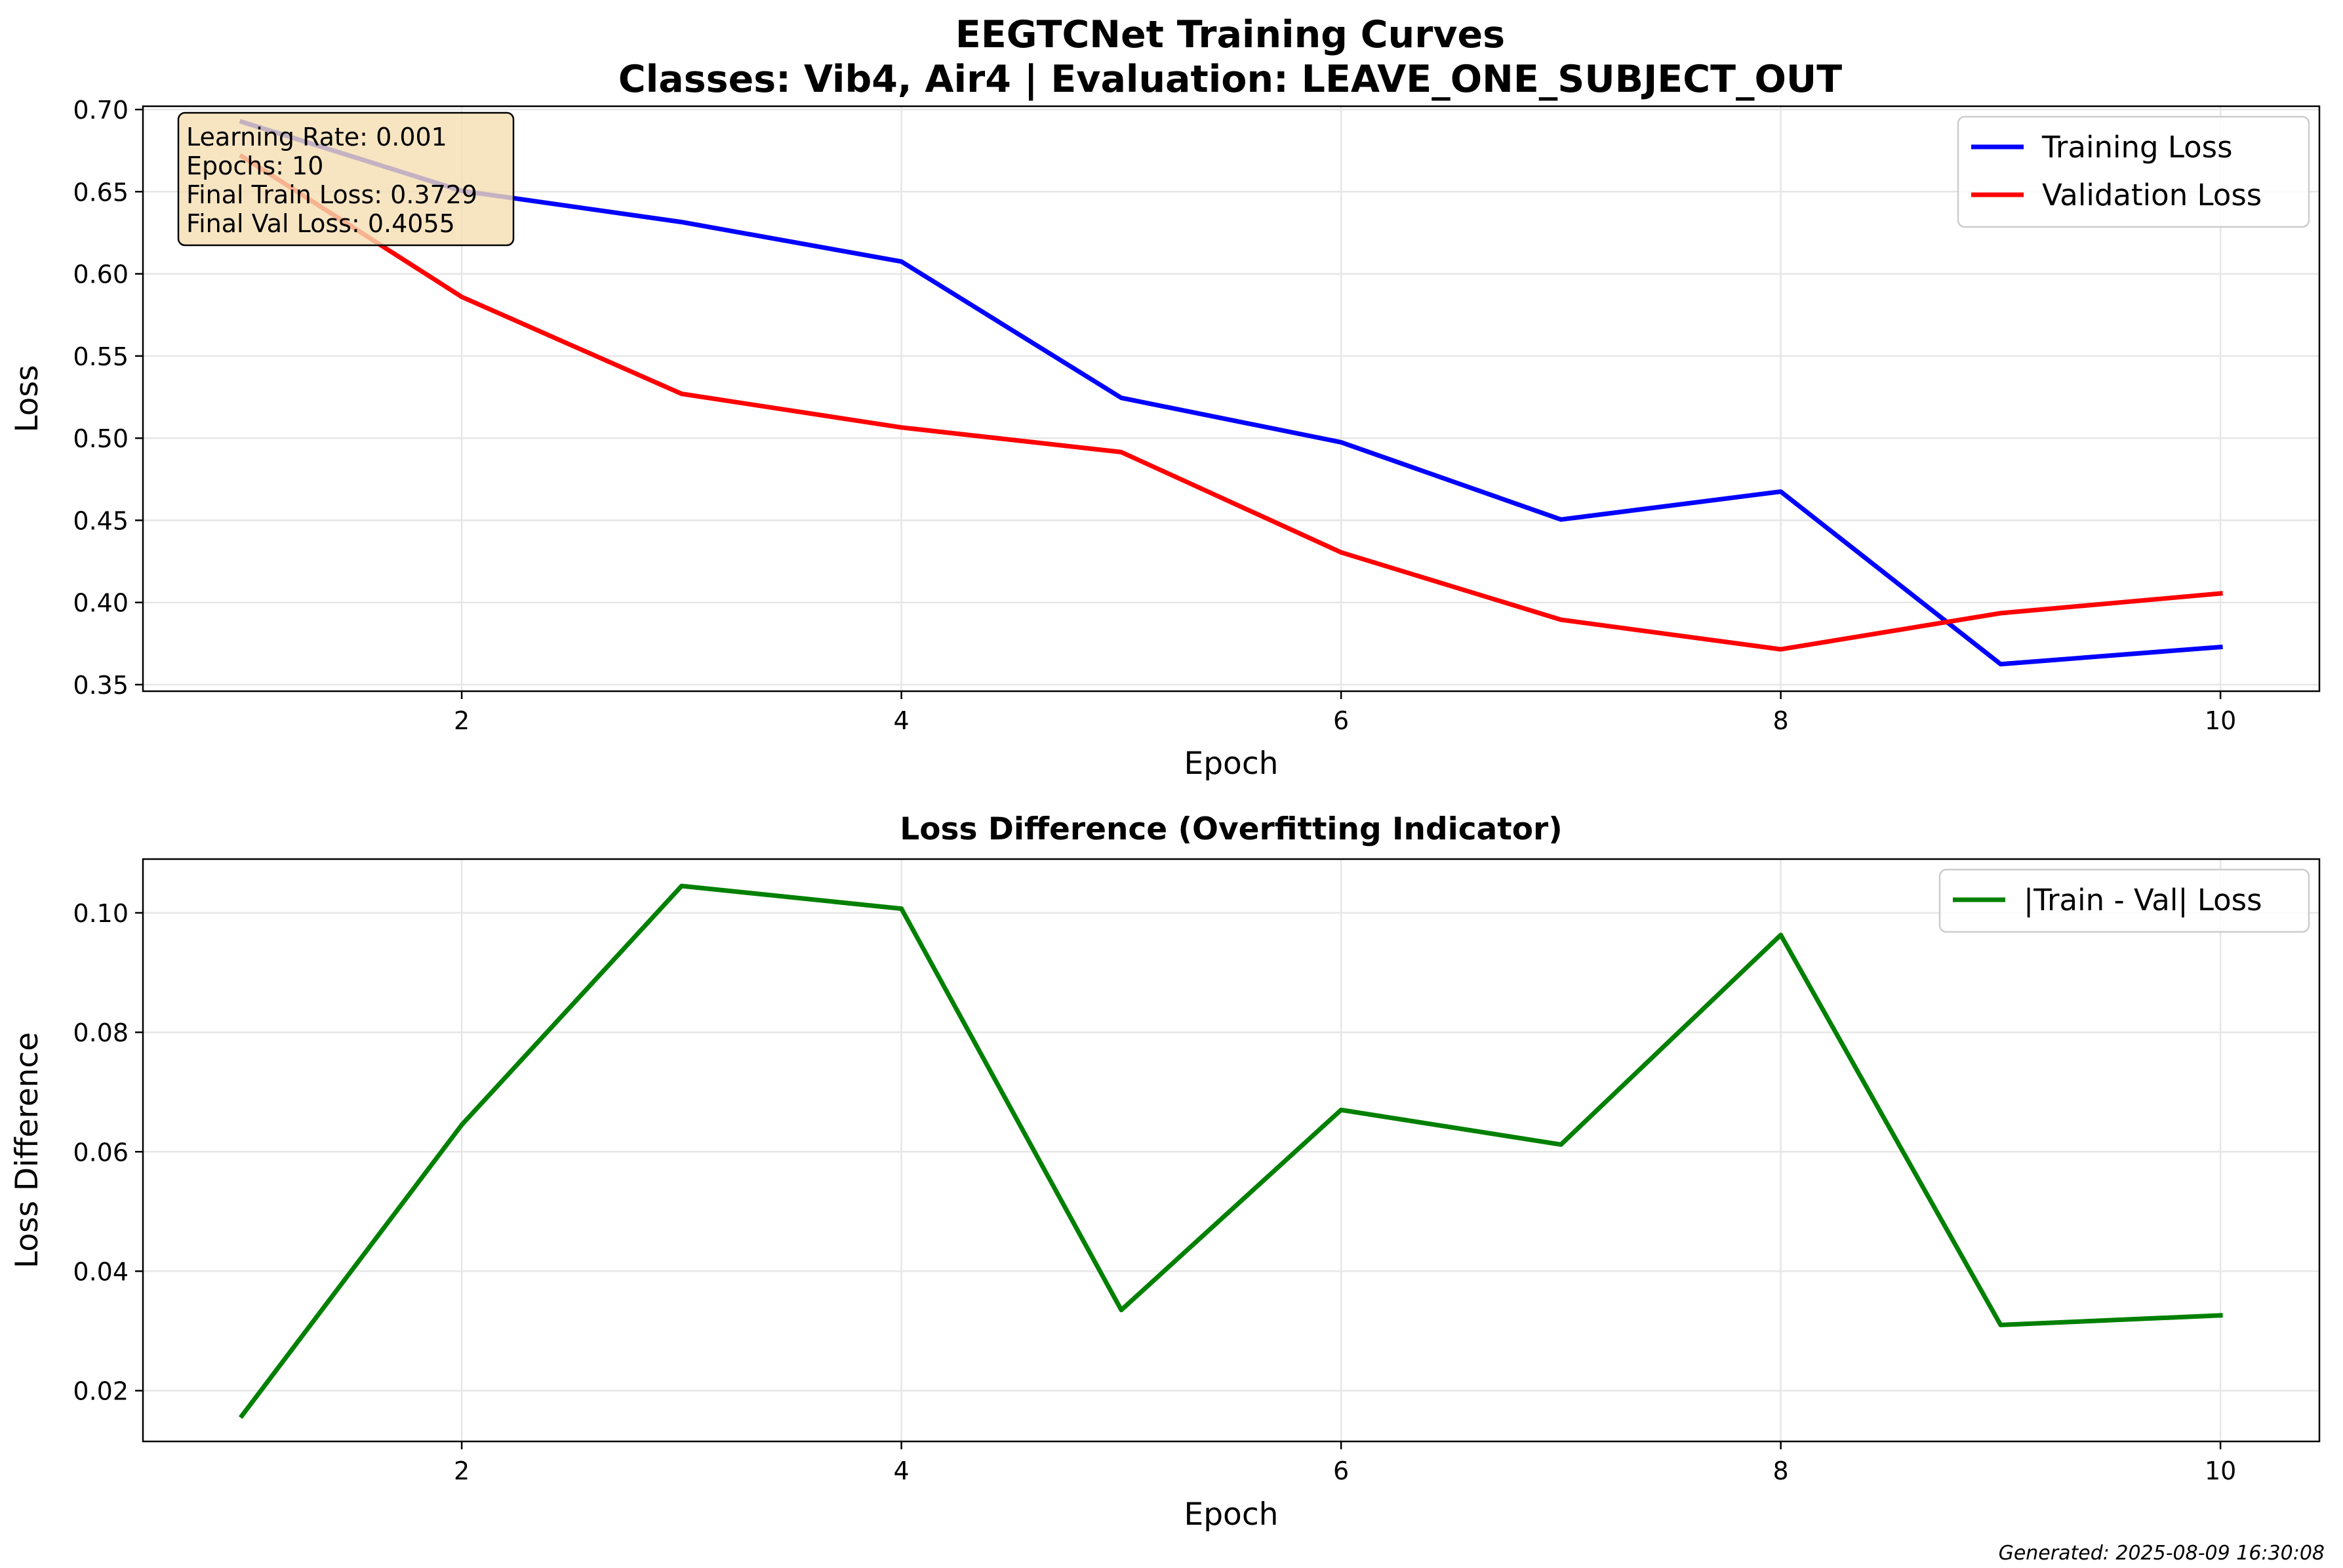 This screenshot has width=2343, height=1568. What do you see at coordinates (101, 438) in the screenshot?
I see `y-tick-label: 0.50` at bounding box center [101, 438].